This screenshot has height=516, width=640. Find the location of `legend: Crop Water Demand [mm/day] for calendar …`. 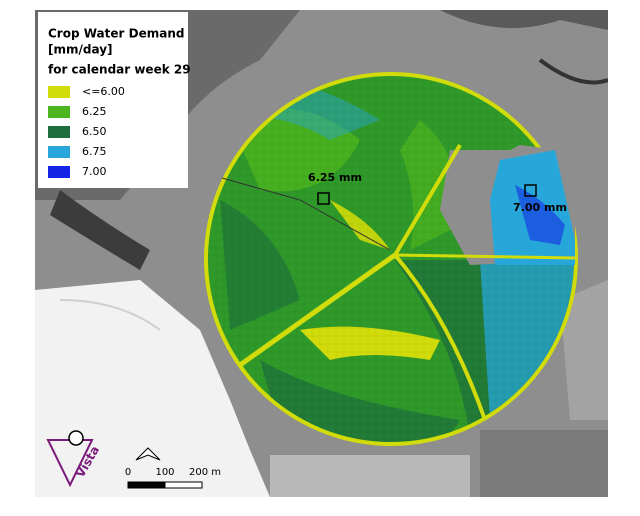

legend: Crop Water Demand [mm/day] for calendar … is located at coordinates (114, 100).